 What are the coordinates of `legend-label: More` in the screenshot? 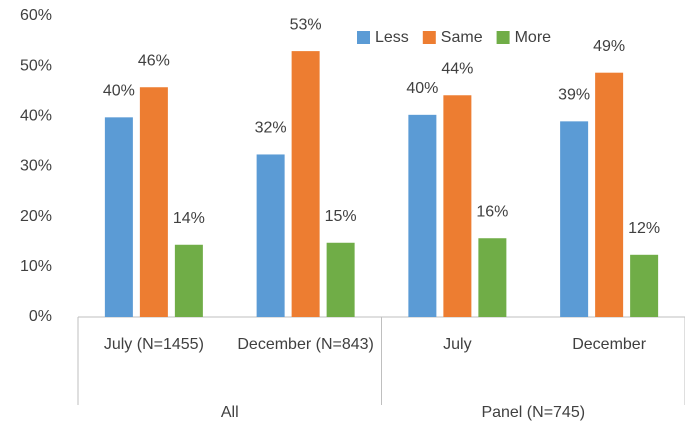 It's located at (533, 37).